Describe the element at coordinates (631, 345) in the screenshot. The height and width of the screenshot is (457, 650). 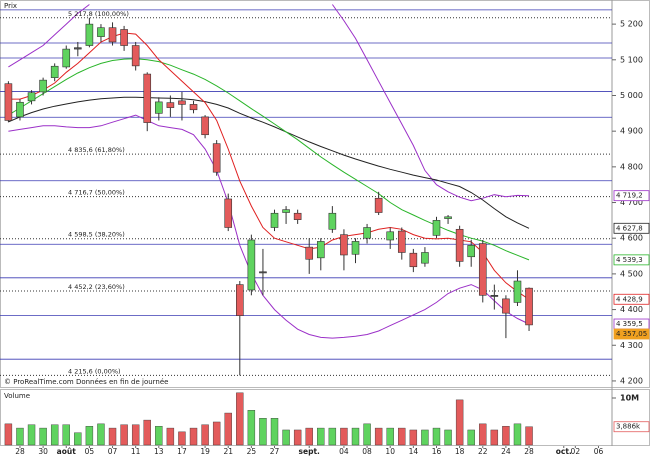
I see `y-tick-label: 4 300` at that location.